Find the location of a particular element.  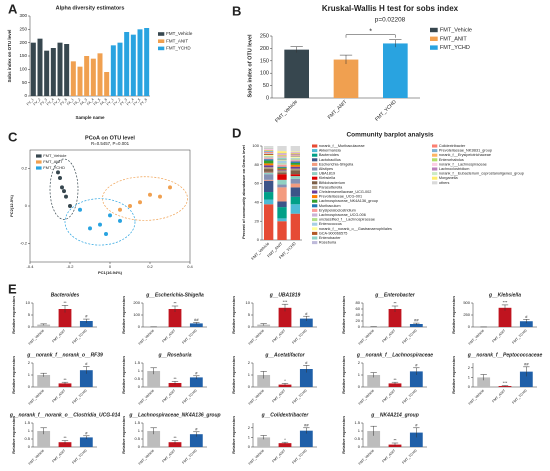

y-tick-label: 5 is located at coordinates (249, 314).